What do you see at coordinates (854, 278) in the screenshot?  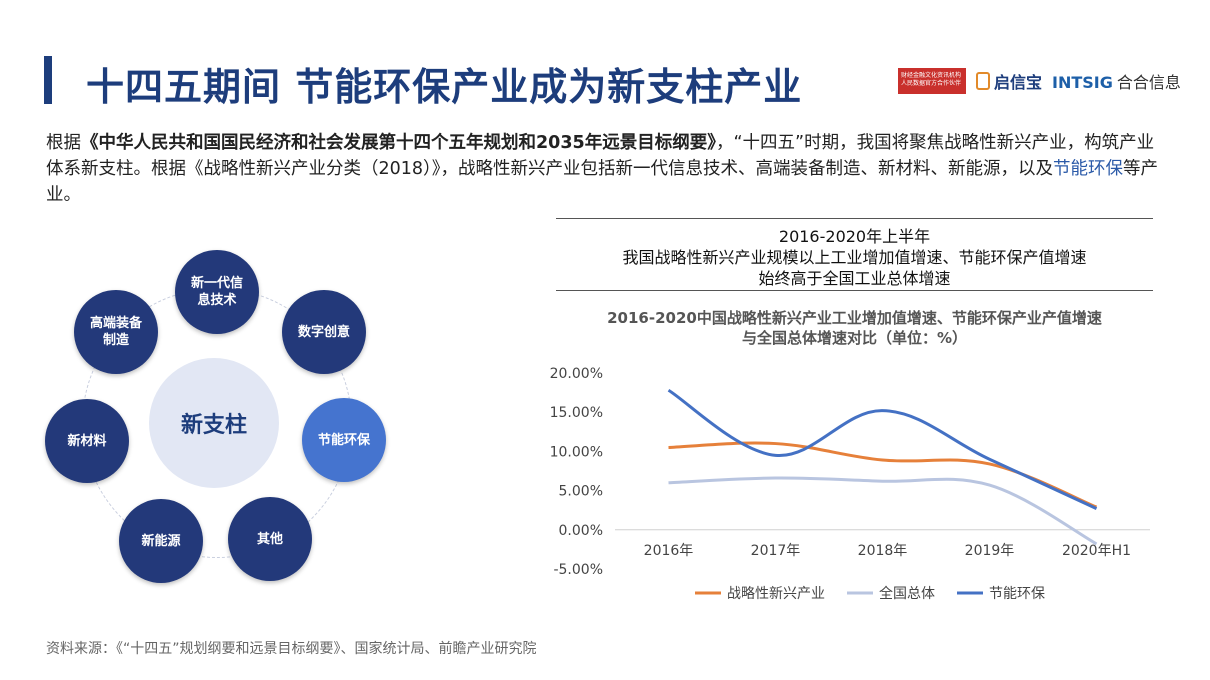 I see `summary-line-3: 始终高于全国工业总体增速` at bounding box center [854, 278].